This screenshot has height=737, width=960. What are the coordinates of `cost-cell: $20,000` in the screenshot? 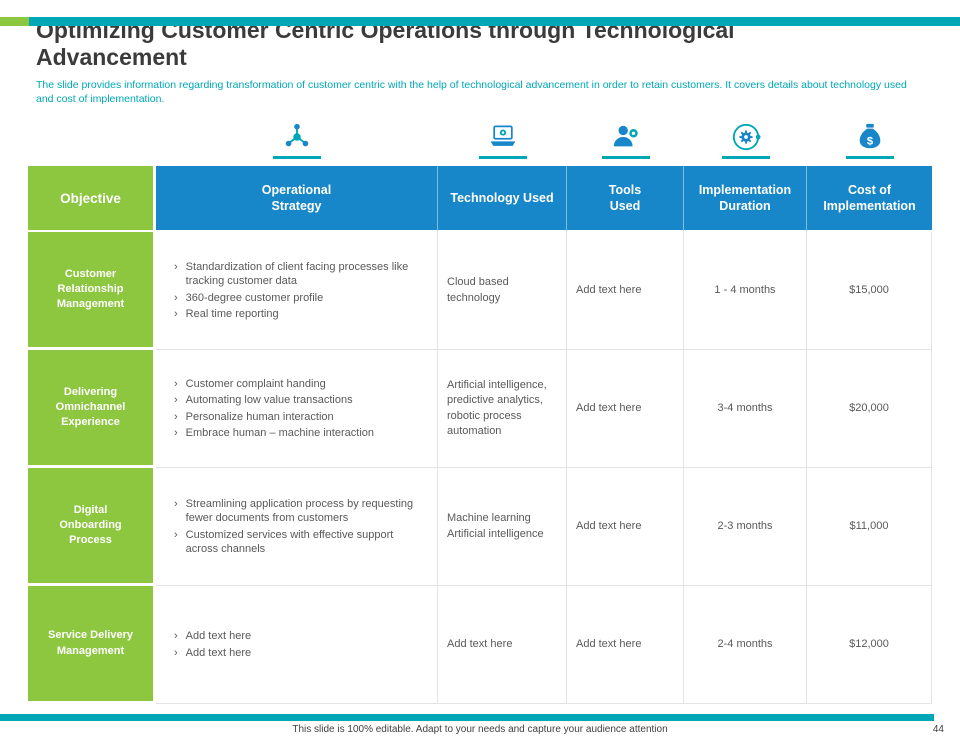 It's located at (869, 409).